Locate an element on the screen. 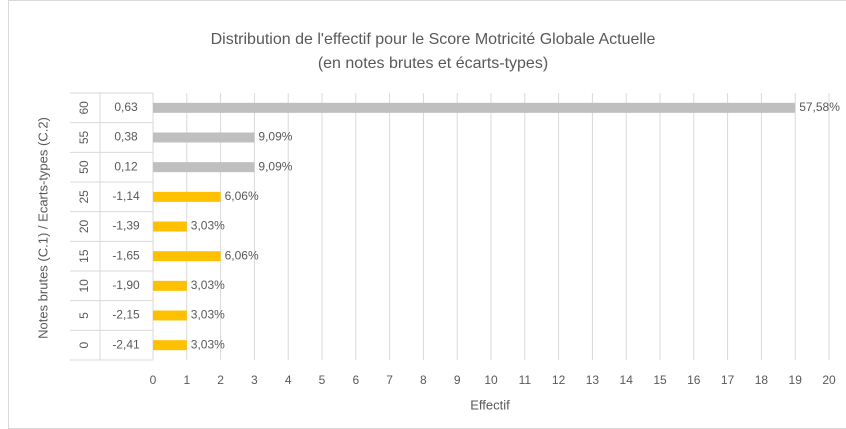  category-label: 10 is located at coordinates (84, 286).